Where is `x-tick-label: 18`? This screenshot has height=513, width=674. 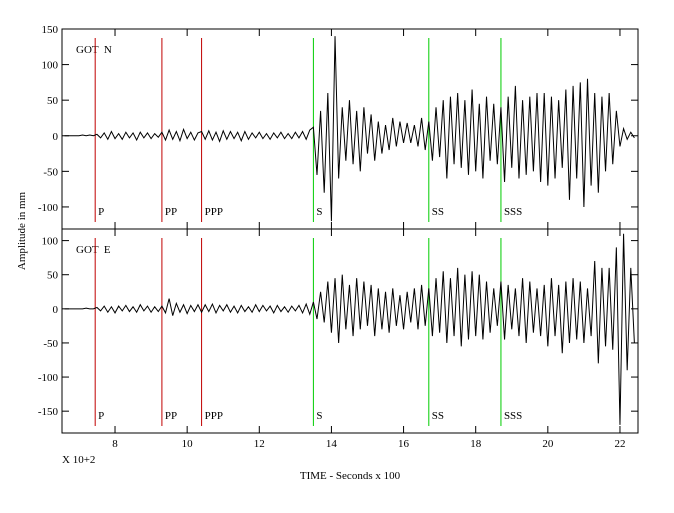
x-tick-label: 18 is located at coordinates (476, 444).